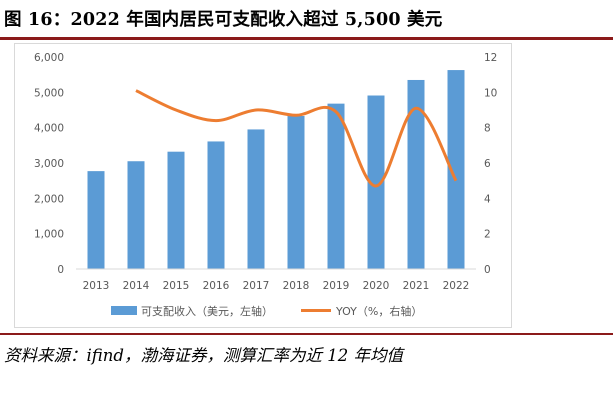 The width and height of the screenshot is (613, 414). What do you see at coordinates (376, 286) in the screenshot?
I see `x-tick-label: 2020` at bounding box center [376, 286].